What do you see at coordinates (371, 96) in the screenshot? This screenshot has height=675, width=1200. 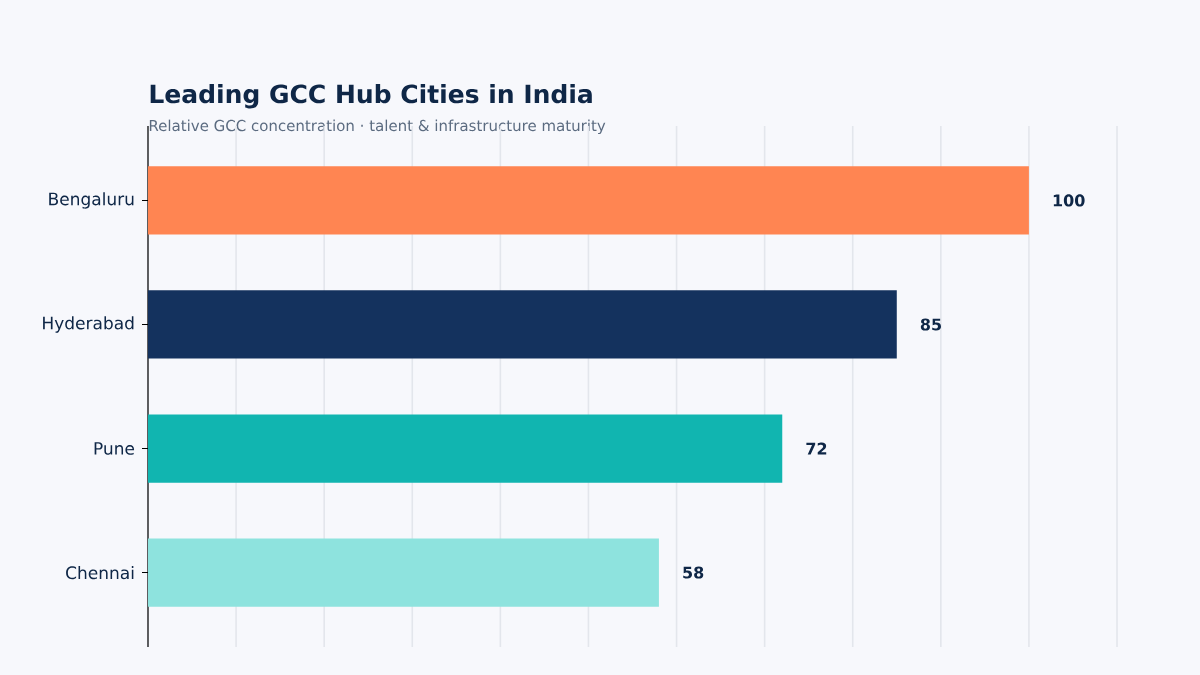 I see `chart-title: Leading GCC Hub Cities in India` at bounding box center [371, 96].